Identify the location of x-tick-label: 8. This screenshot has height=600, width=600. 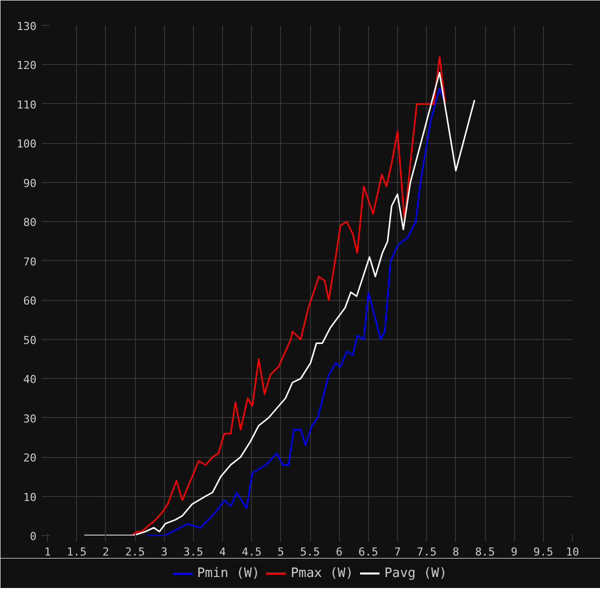
(456, 552).